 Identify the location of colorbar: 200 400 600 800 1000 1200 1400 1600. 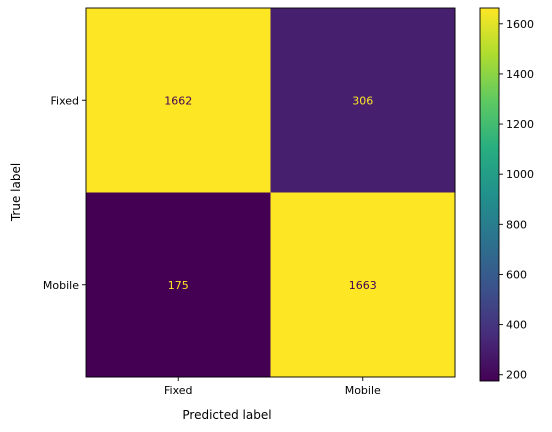
(506, 194).